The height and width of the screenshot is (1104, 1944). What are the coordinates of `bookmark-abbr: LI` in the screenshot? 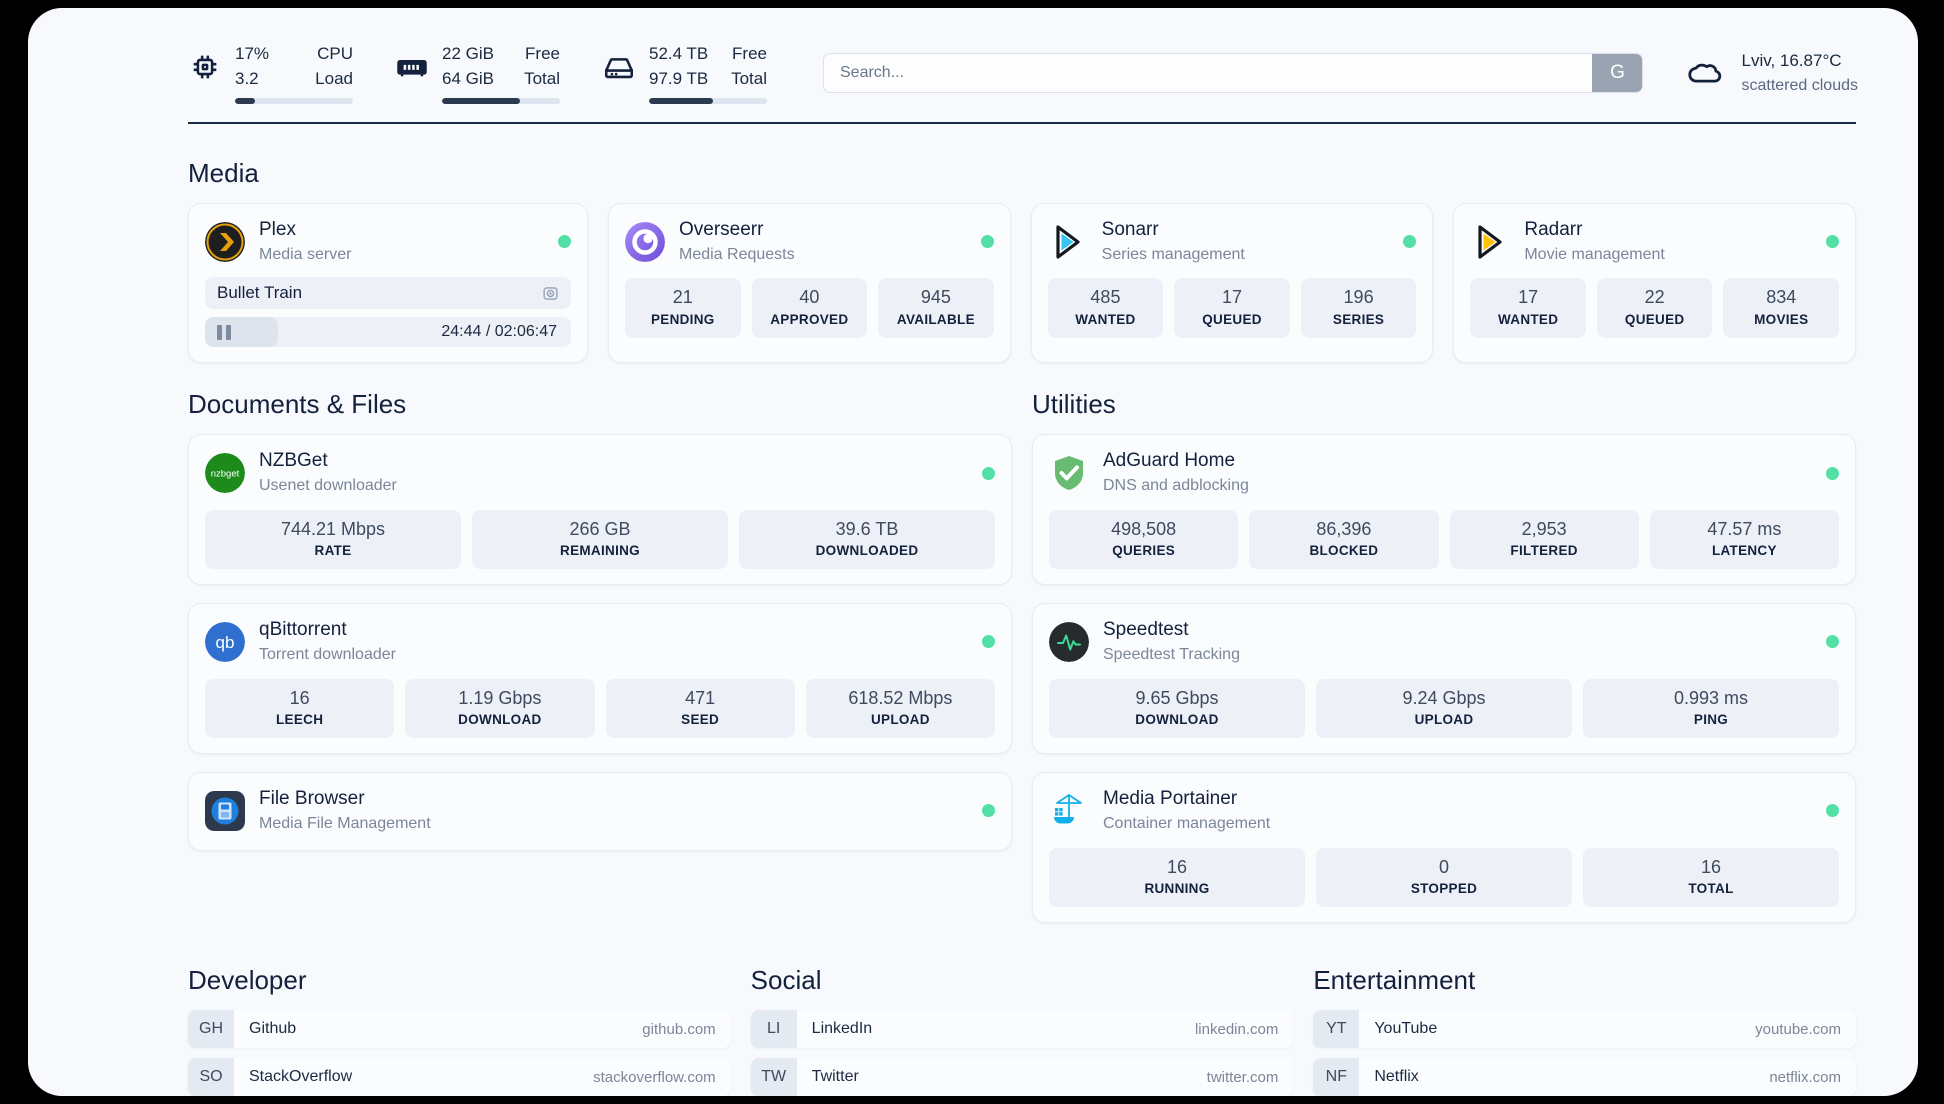 It's located at (773, 1029).